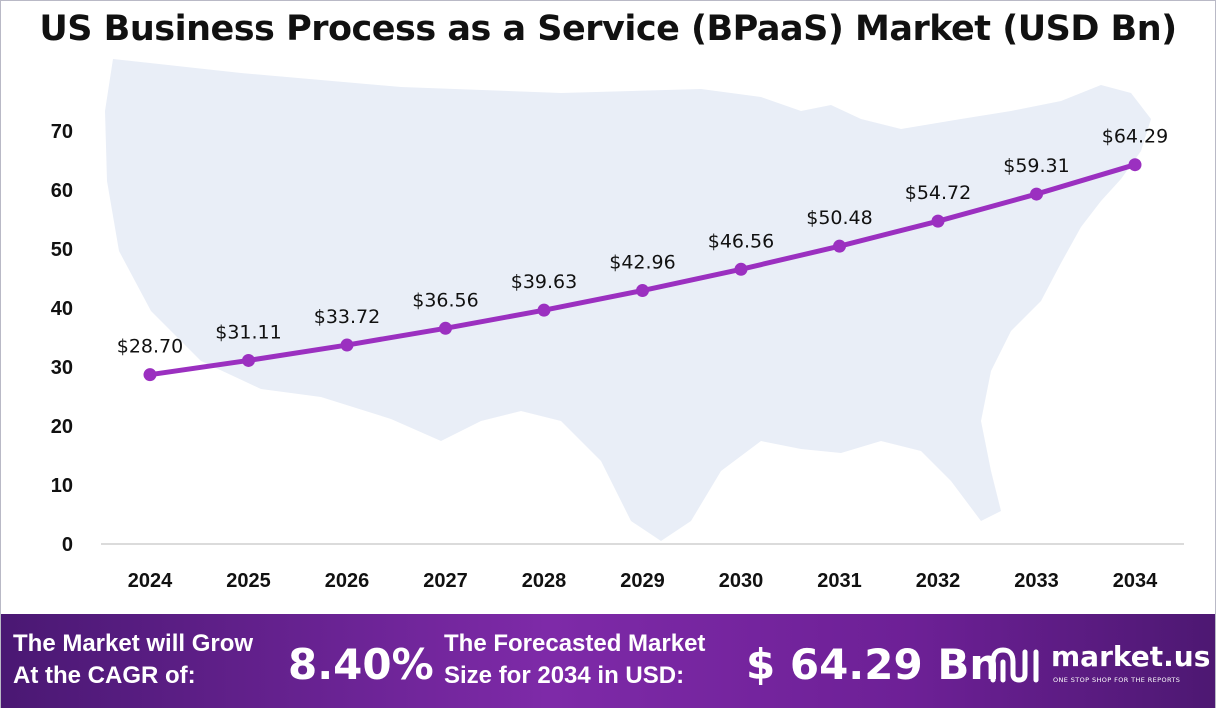  Describe the element at coordinates (347, 317) in the screenshot. I see `data-label: $33.72` at that location.